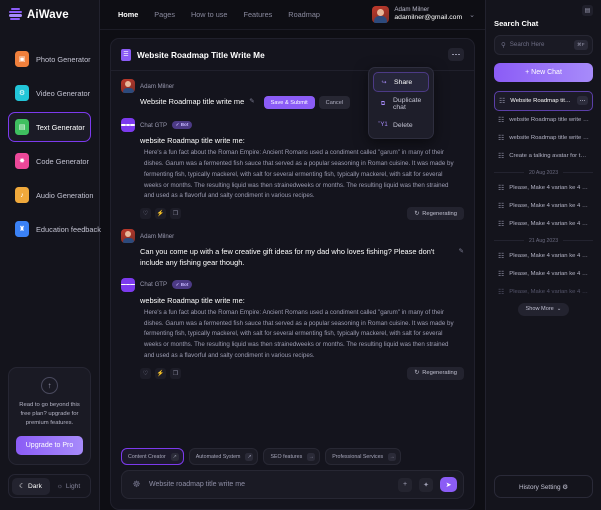  What do you see at coordinates (49, 445) in the screenshot?
I see `upgrade-to-pro-button: Upgrade to Pro` at bounding box center [49, 445].